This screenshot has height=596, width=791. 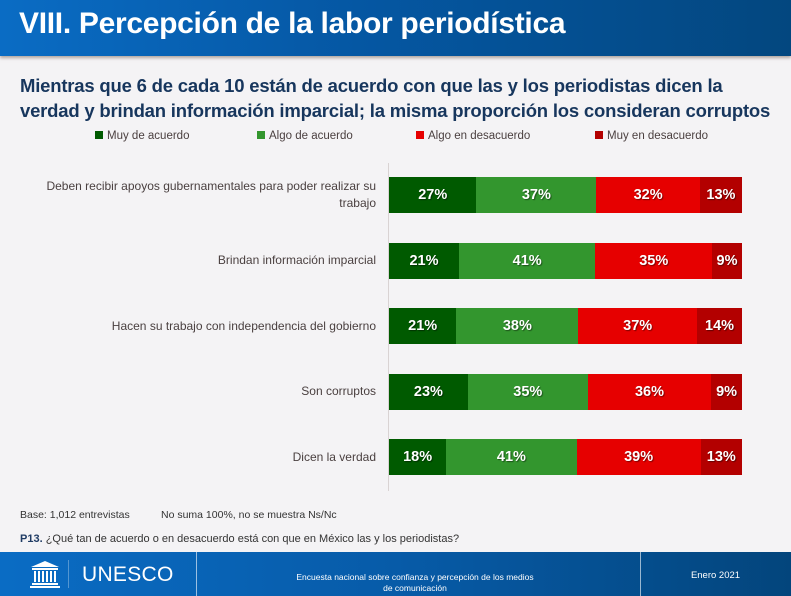 What do you see at coordinates (517, 326) in the screenshot?
I see `bar-segment: 38%` at bounding box center [517, 326].